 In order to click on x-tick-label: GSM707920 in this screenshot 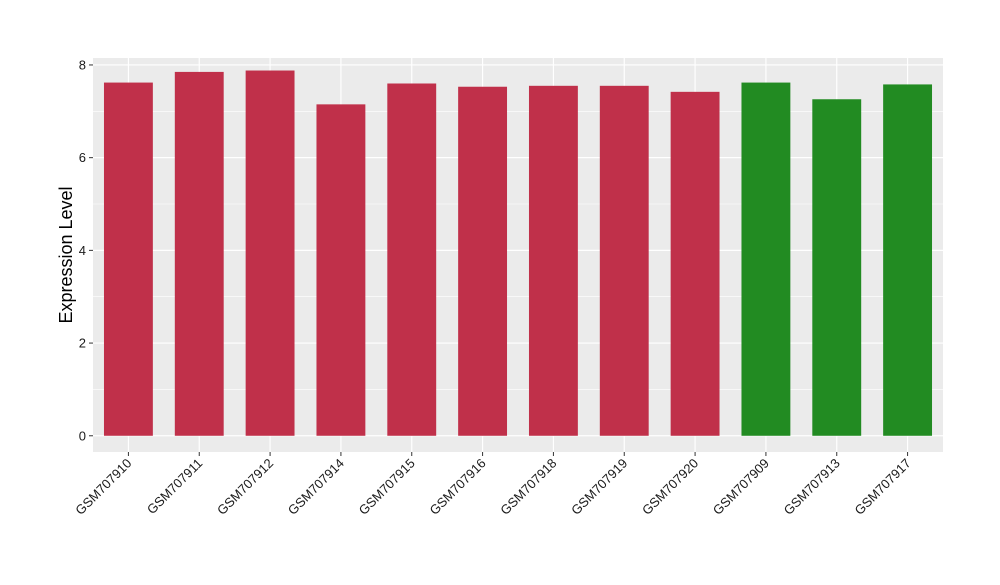, I will do `click(670, 487)`.